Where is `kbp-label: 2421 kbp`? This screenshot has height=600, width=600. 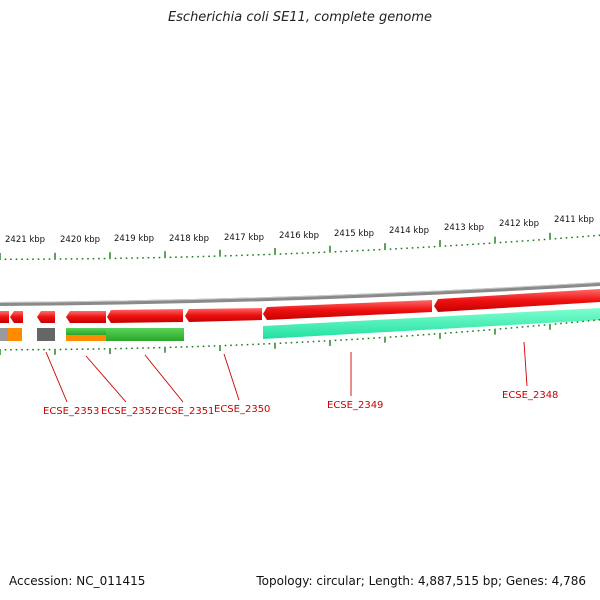 kbp-label: 2421 kbp is located at coordinates (25, 240).